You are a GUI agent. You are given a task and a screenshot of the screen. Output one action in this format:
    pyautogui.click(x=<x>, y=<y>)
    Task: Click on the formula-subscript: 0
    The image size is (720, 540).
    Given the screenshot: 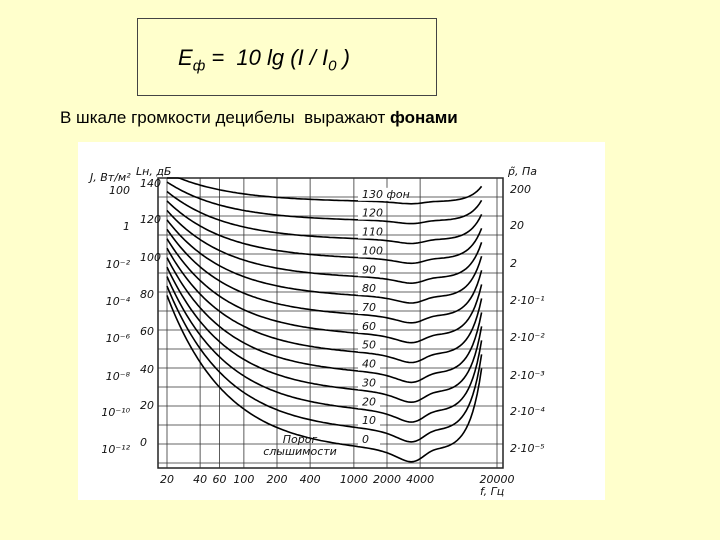 What is the action you would take?
    pyautogui.click(x=332, y=66)
    